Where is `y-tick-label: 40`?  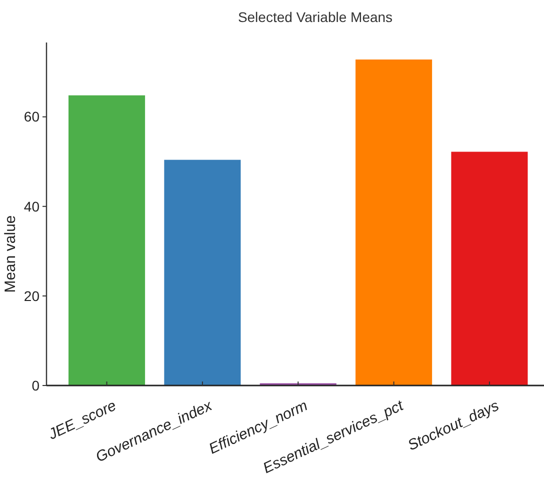 y-tick-label: 40 is located at coordinates (32, 206).